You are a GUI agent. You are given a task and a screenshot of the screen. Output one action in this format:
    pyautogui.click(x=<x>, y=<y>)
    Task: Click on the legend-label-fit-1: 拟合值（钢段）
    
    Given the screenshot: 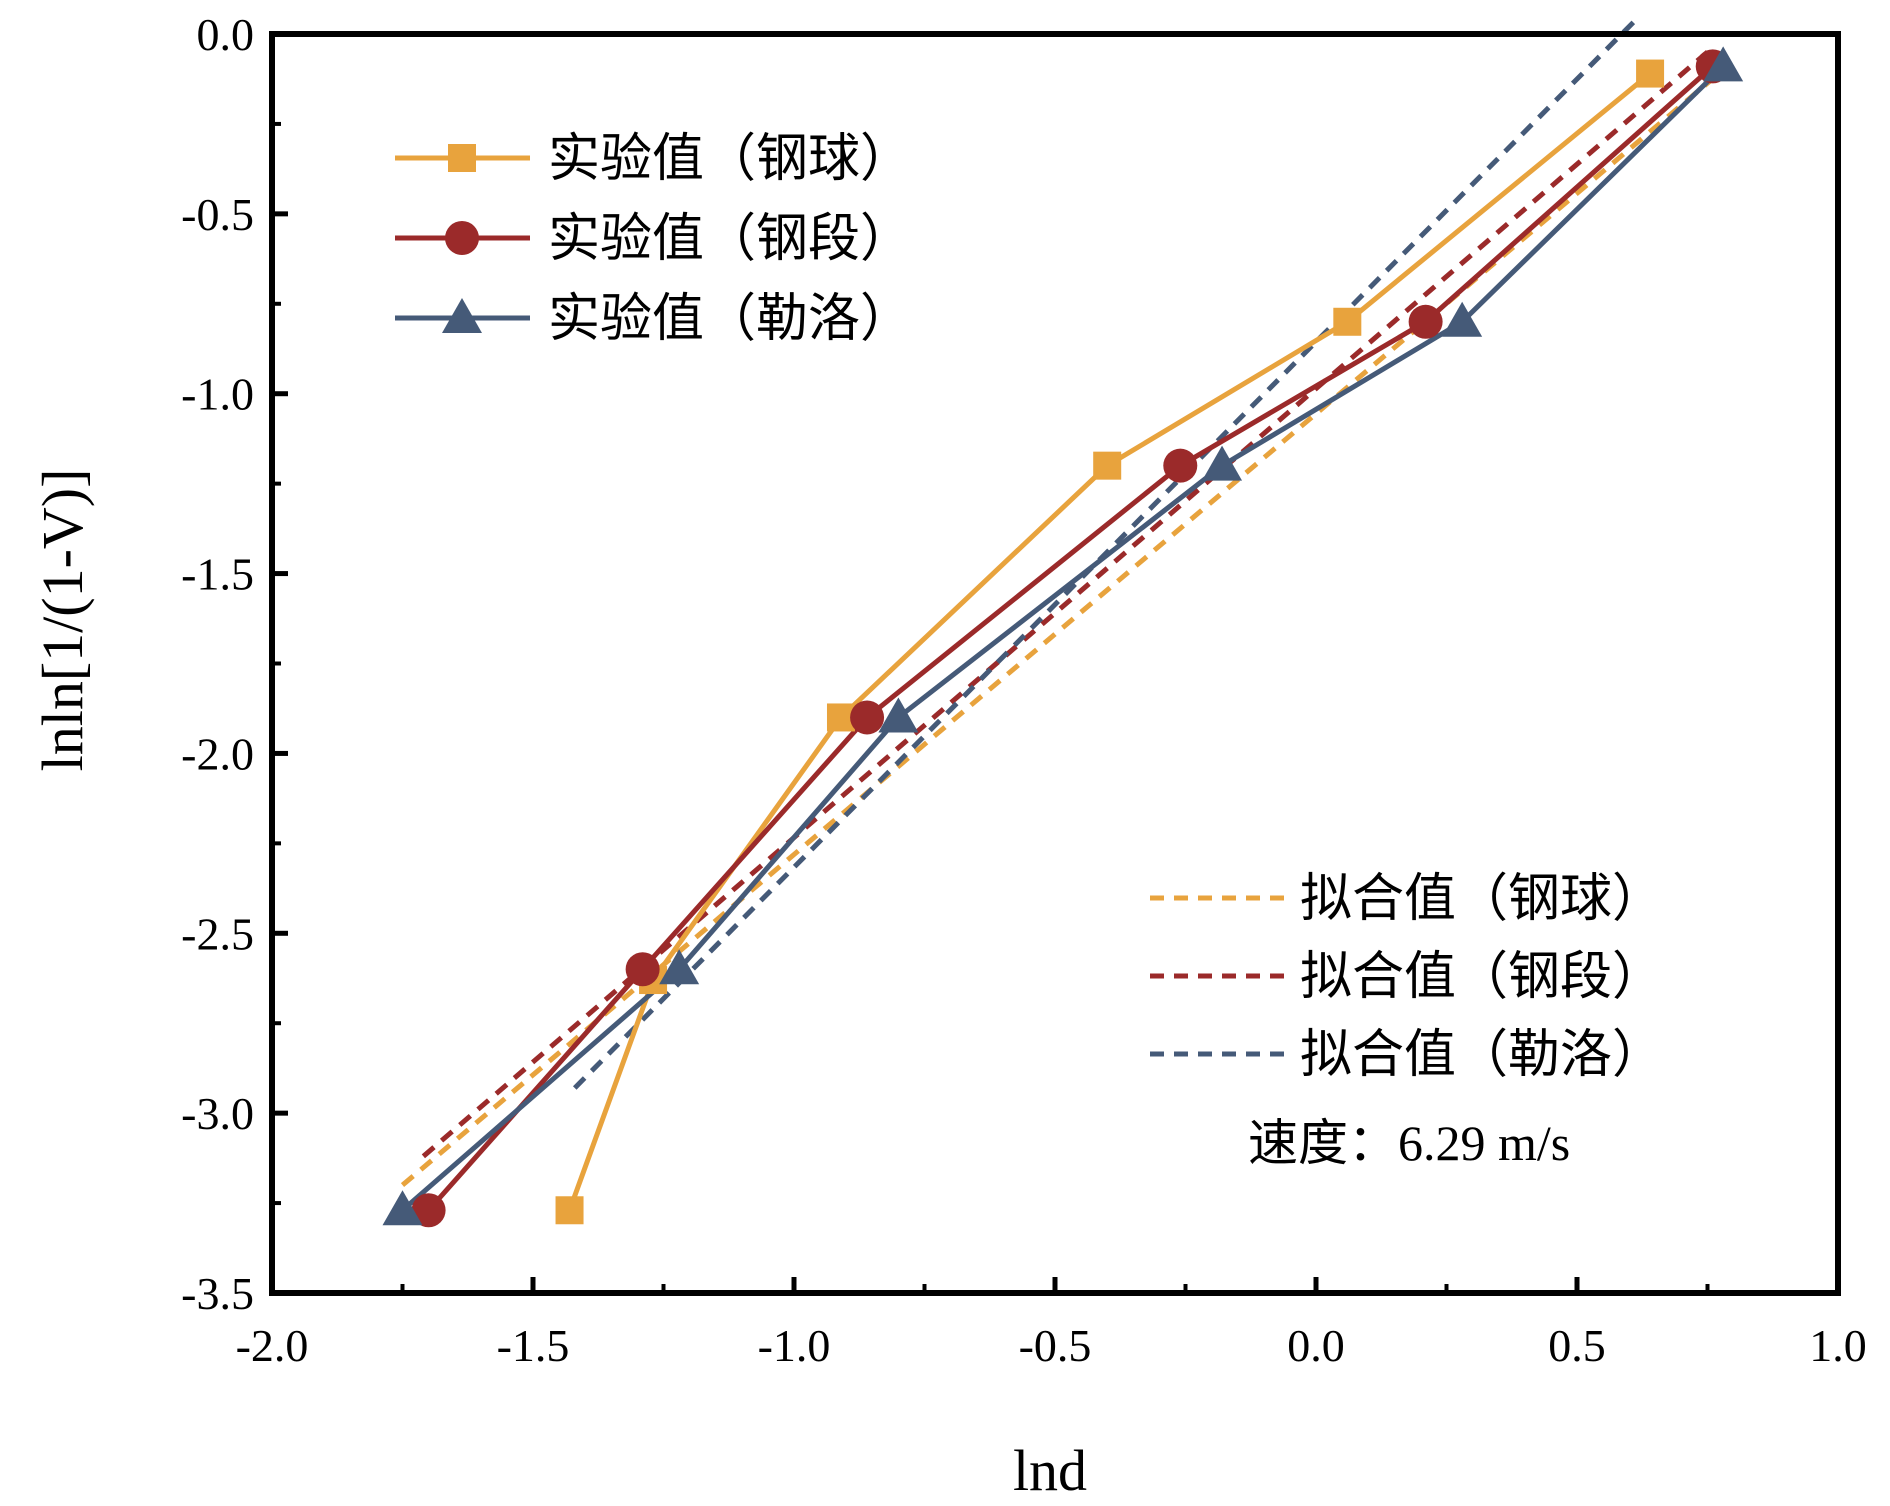 What is the action you would take?
    pyautogui.click(x=1482, y=977)
    